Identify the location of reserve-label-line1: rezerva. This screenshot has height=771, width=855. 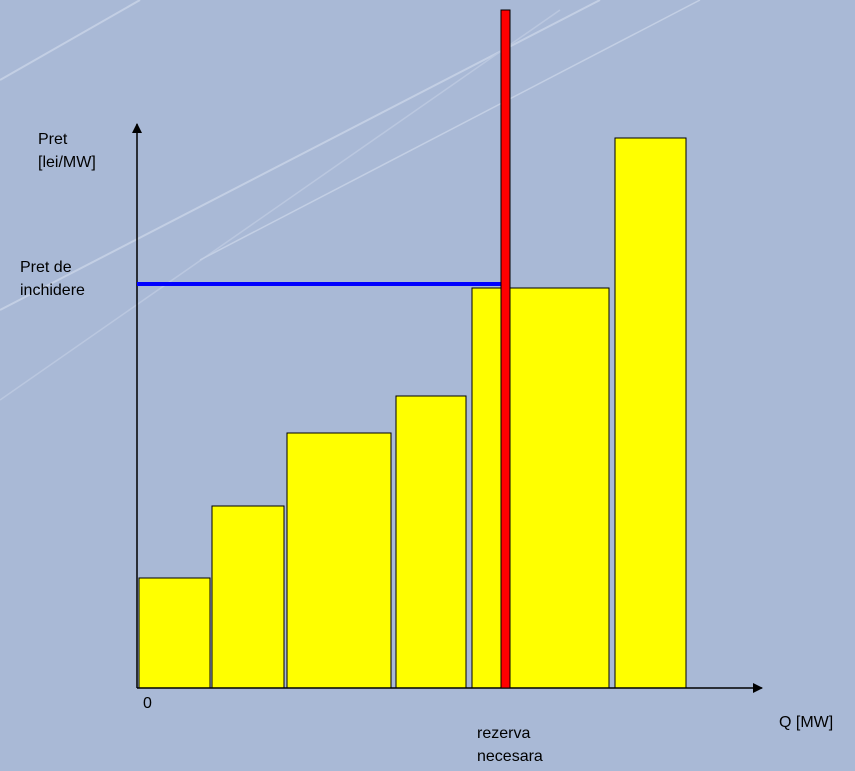
(504, 733).